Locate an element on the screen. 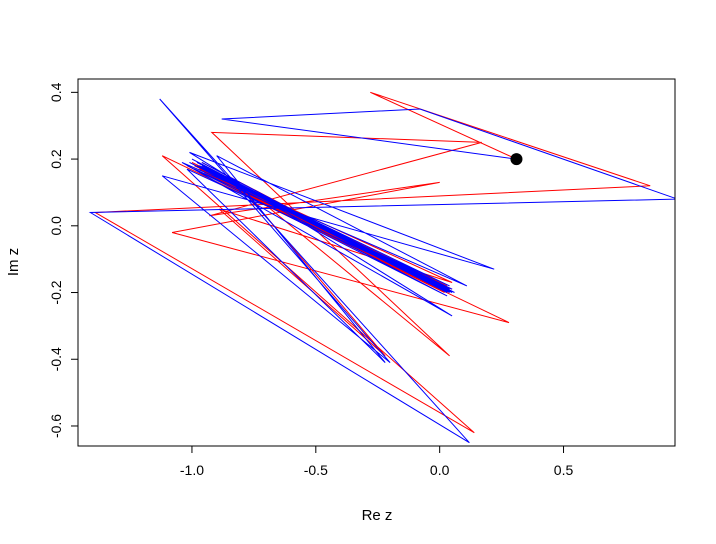  x-tick-label: -1.0 is located at coordinates (192, 470).